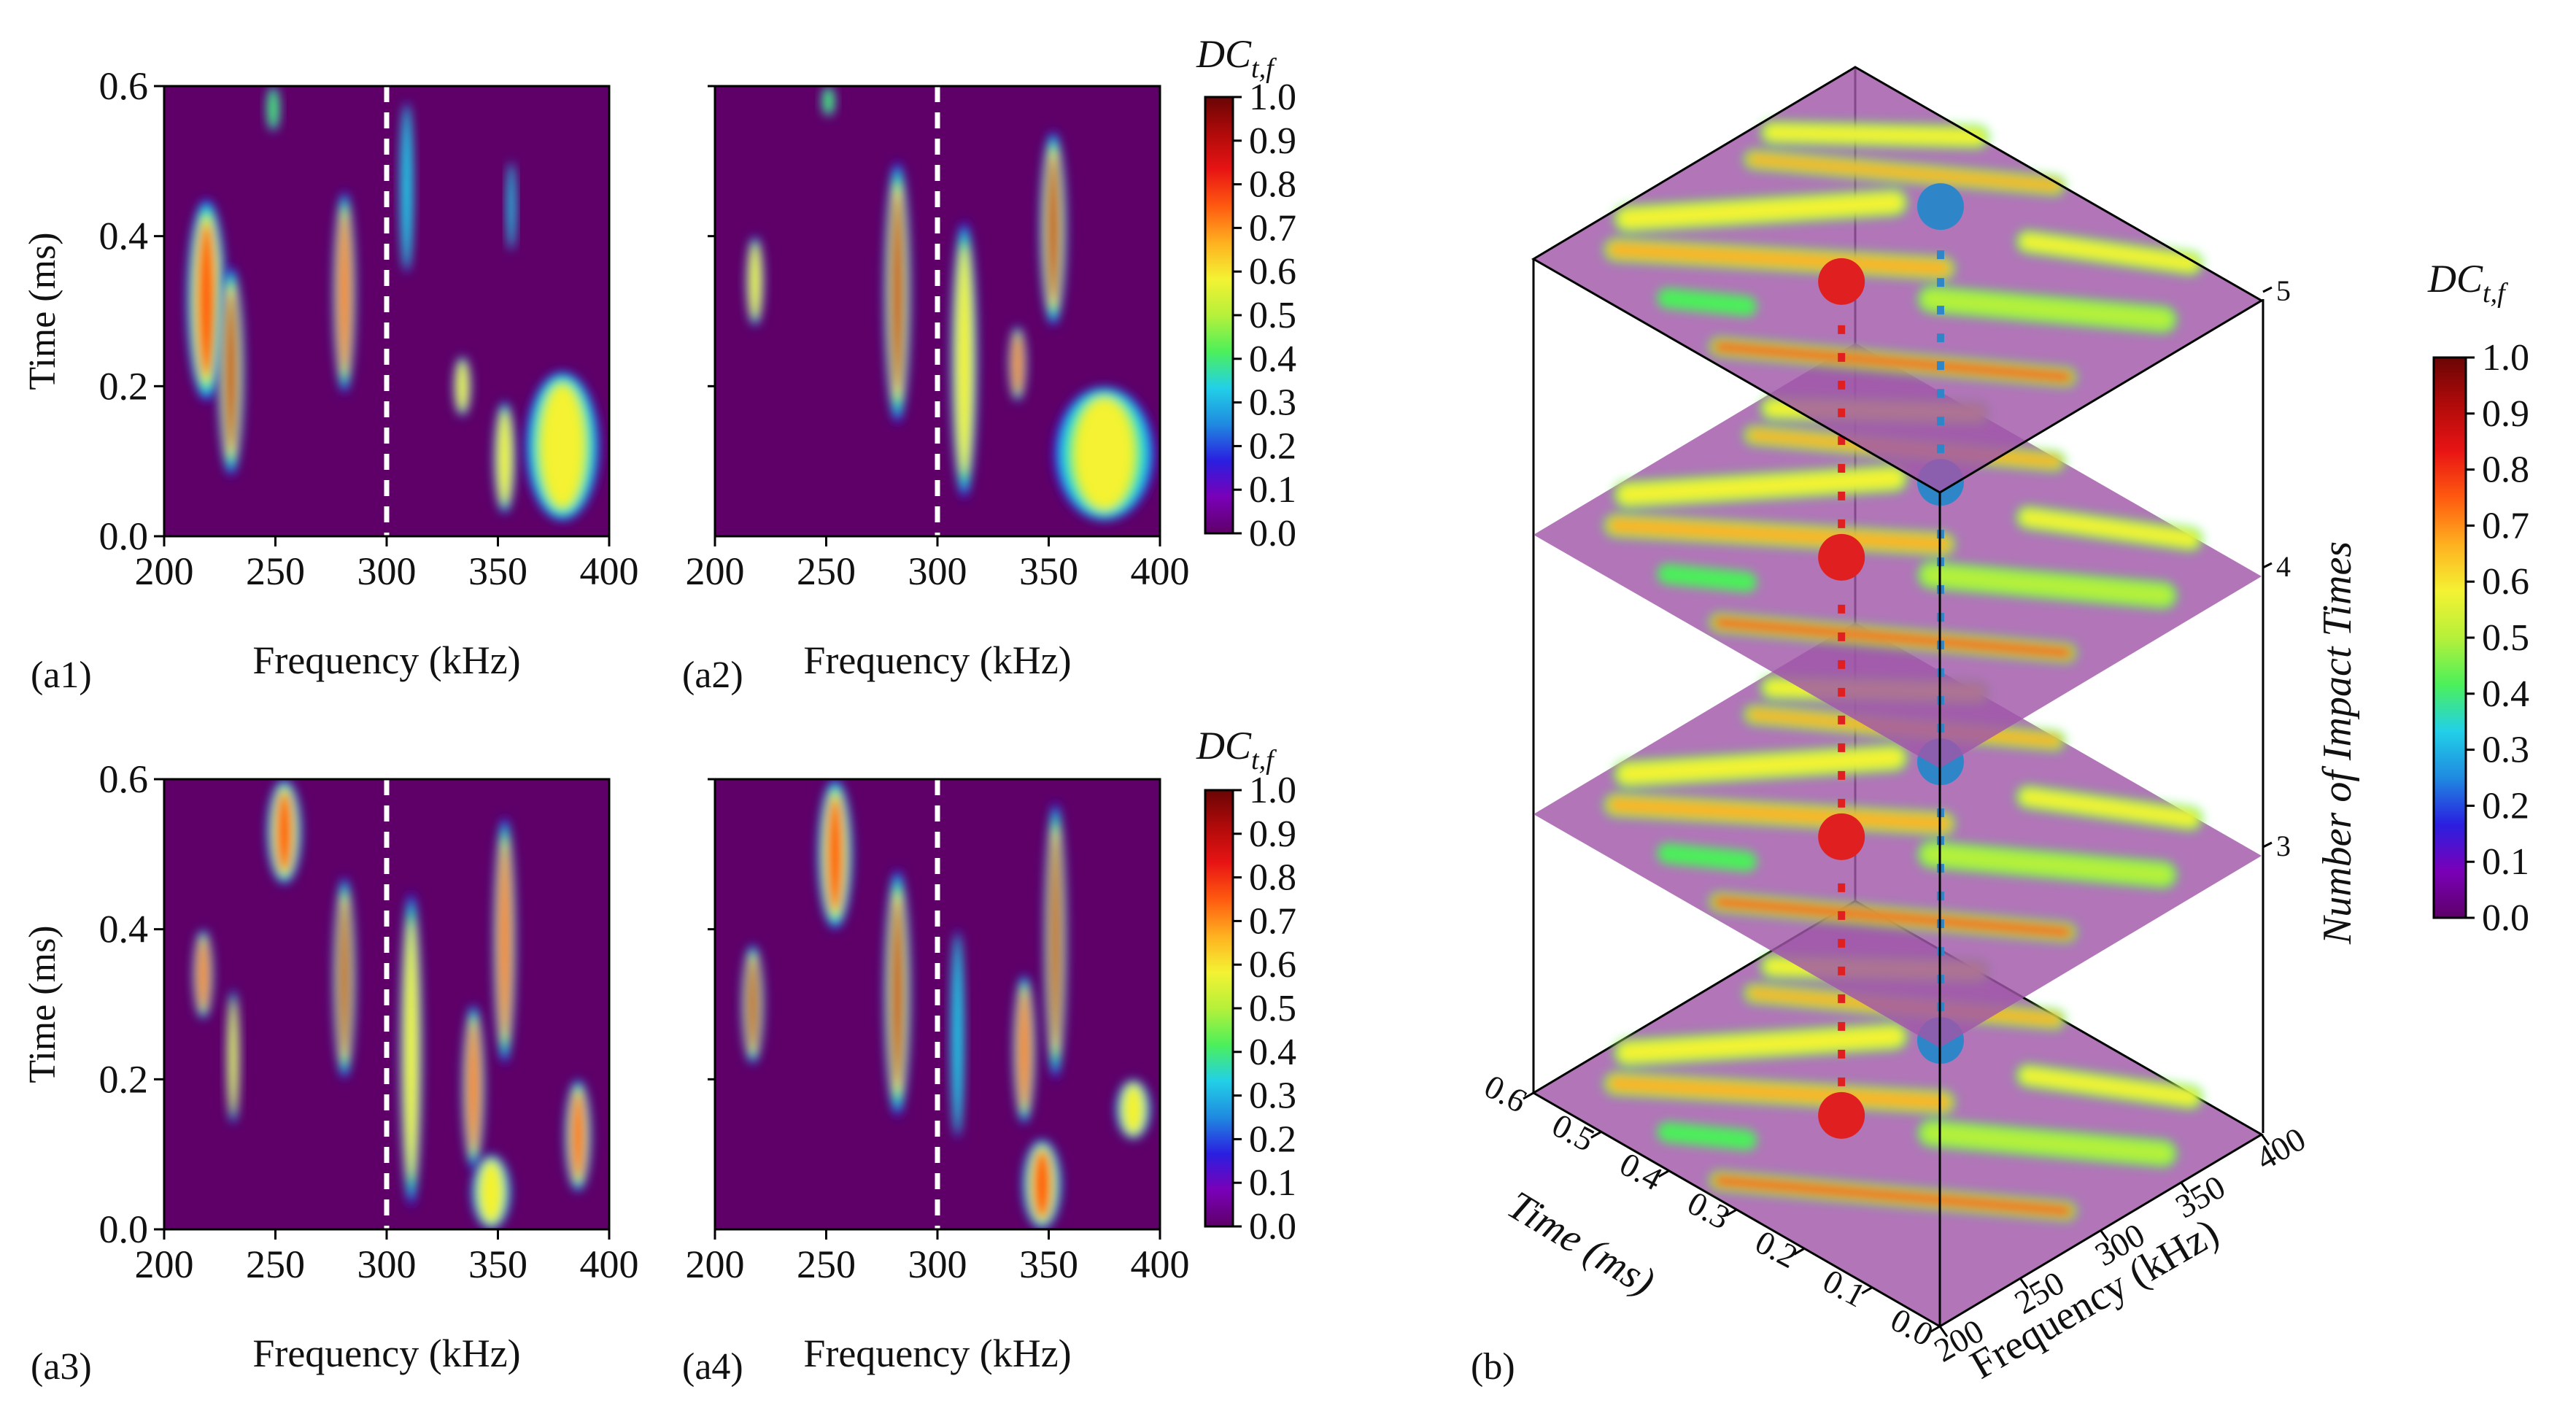  What do you see at coordinates (61, 1367) in the screenshot?
I see `panel-label-a3: (a3)` at bounding box center [61, 1367].